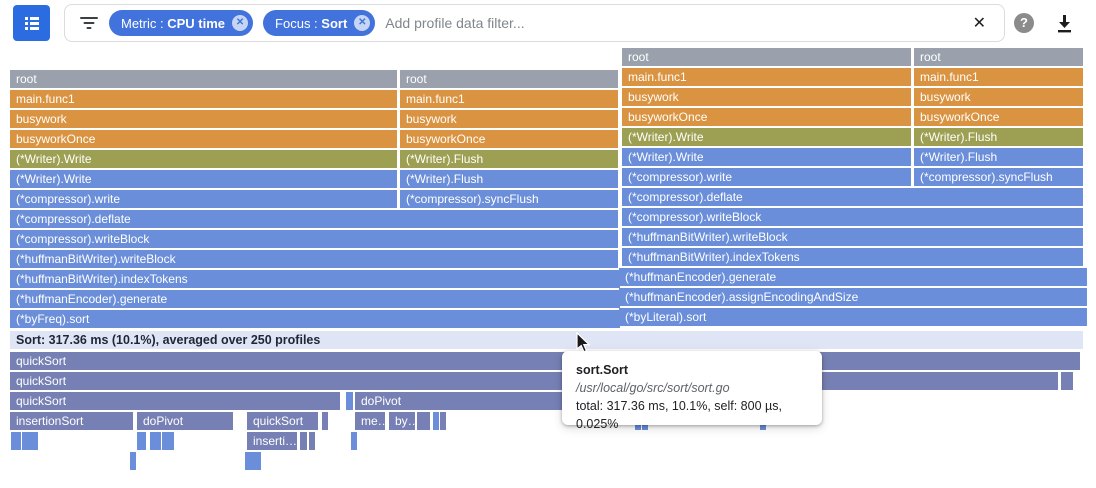 This screenshot has width=1096, height=488. I want to click on download-button, so click(1064, 23).